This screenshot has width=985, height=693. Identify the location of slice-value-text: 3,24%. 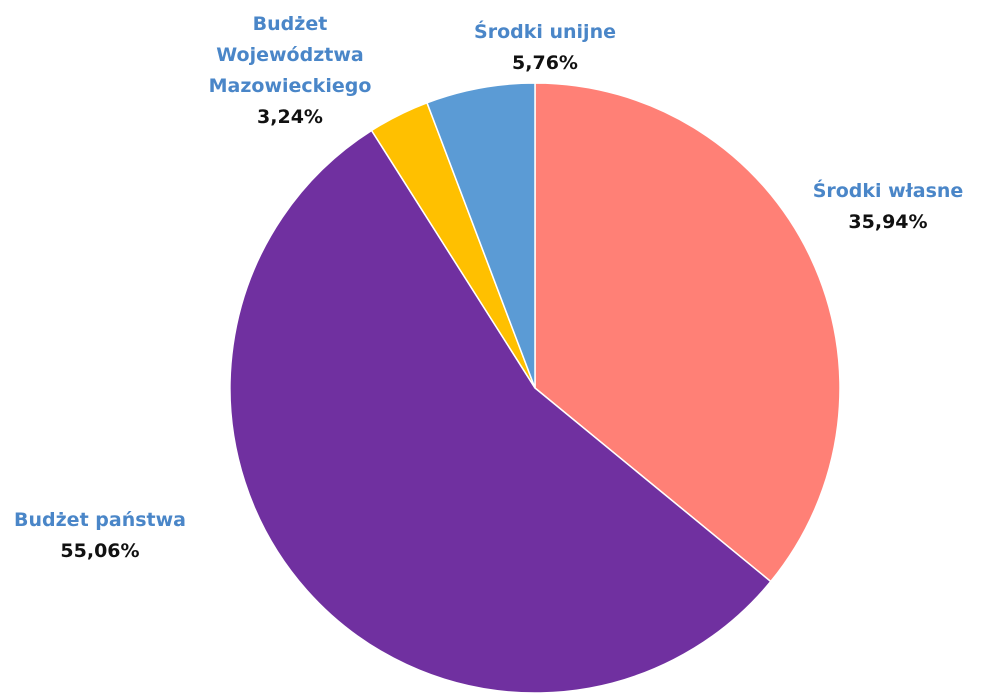
(290, 117).